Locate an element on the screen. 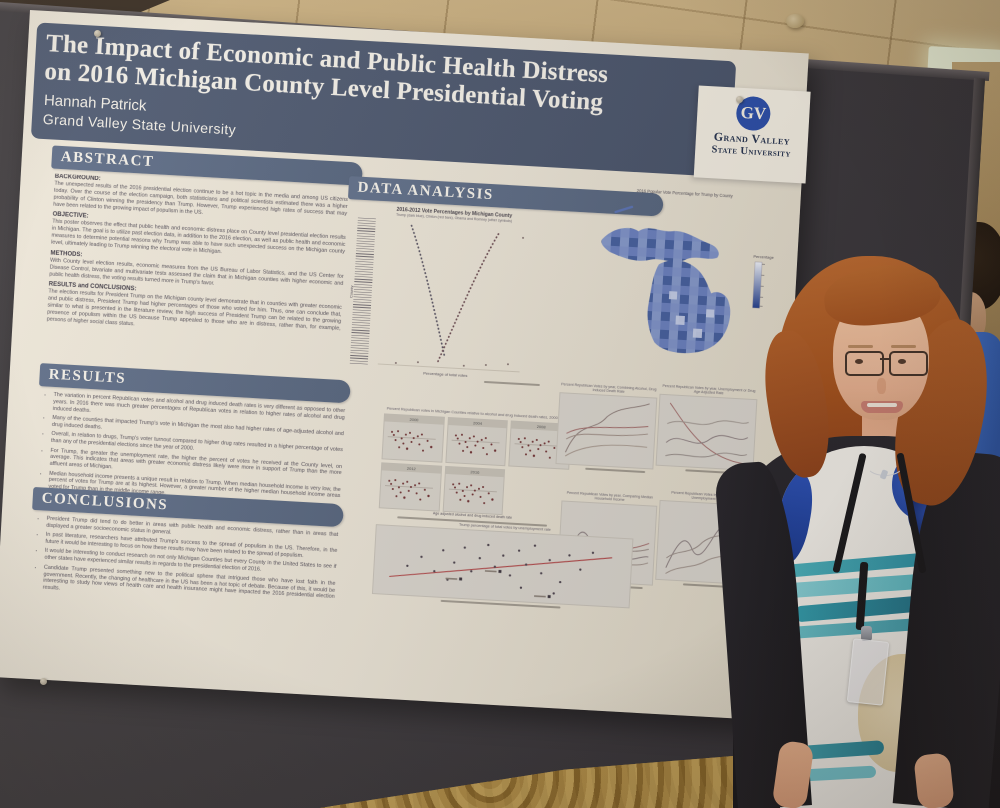  isle-royale is located at coordinates (624, 209).